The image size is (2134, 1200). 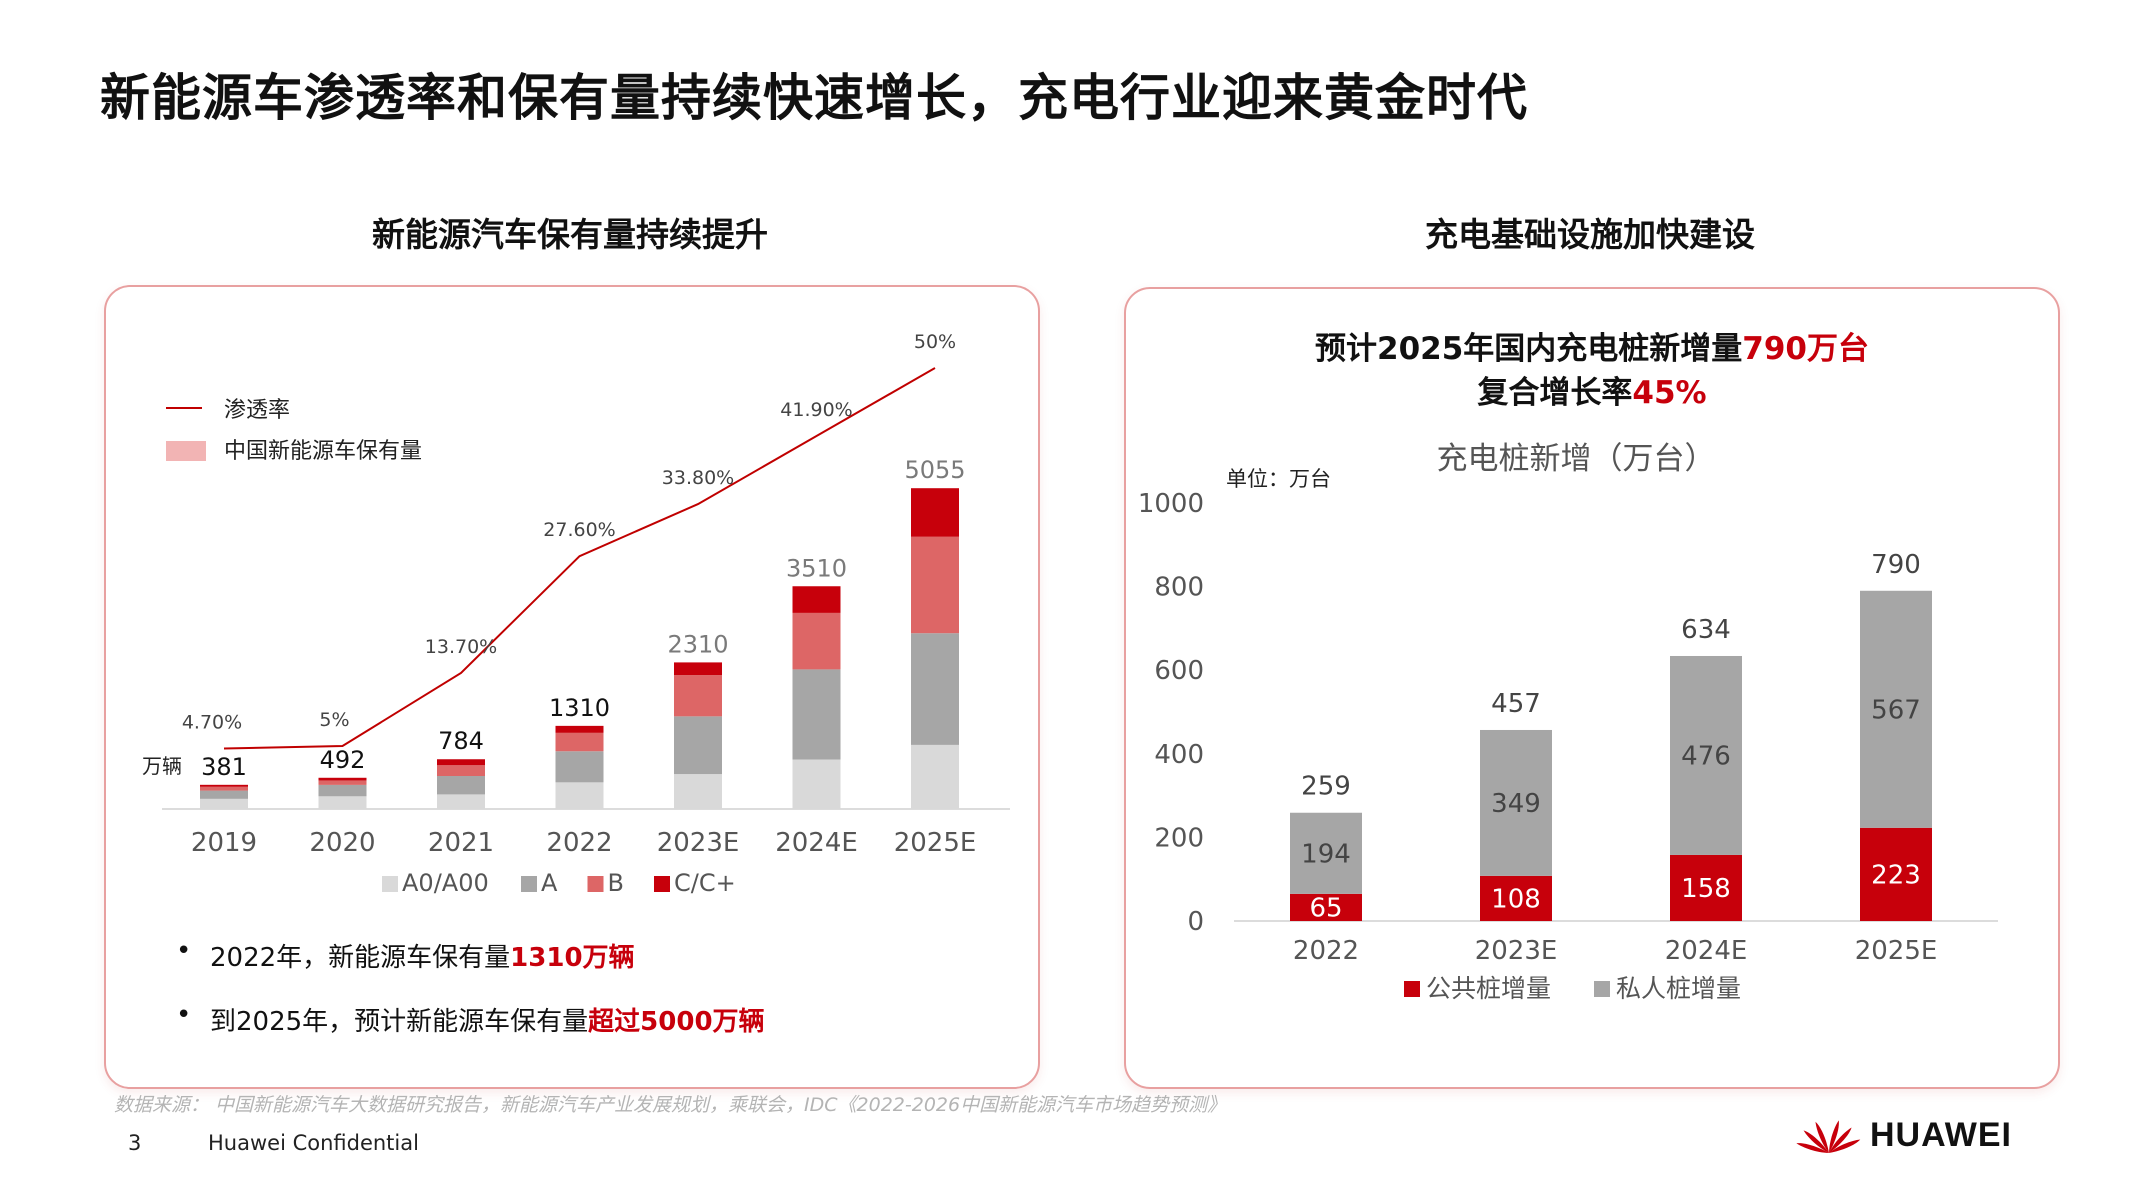 What do you see at coordinates (1896, 710) in the screenshot?
I see `segment-value-label: 567` at bounding box center [1896, 710].